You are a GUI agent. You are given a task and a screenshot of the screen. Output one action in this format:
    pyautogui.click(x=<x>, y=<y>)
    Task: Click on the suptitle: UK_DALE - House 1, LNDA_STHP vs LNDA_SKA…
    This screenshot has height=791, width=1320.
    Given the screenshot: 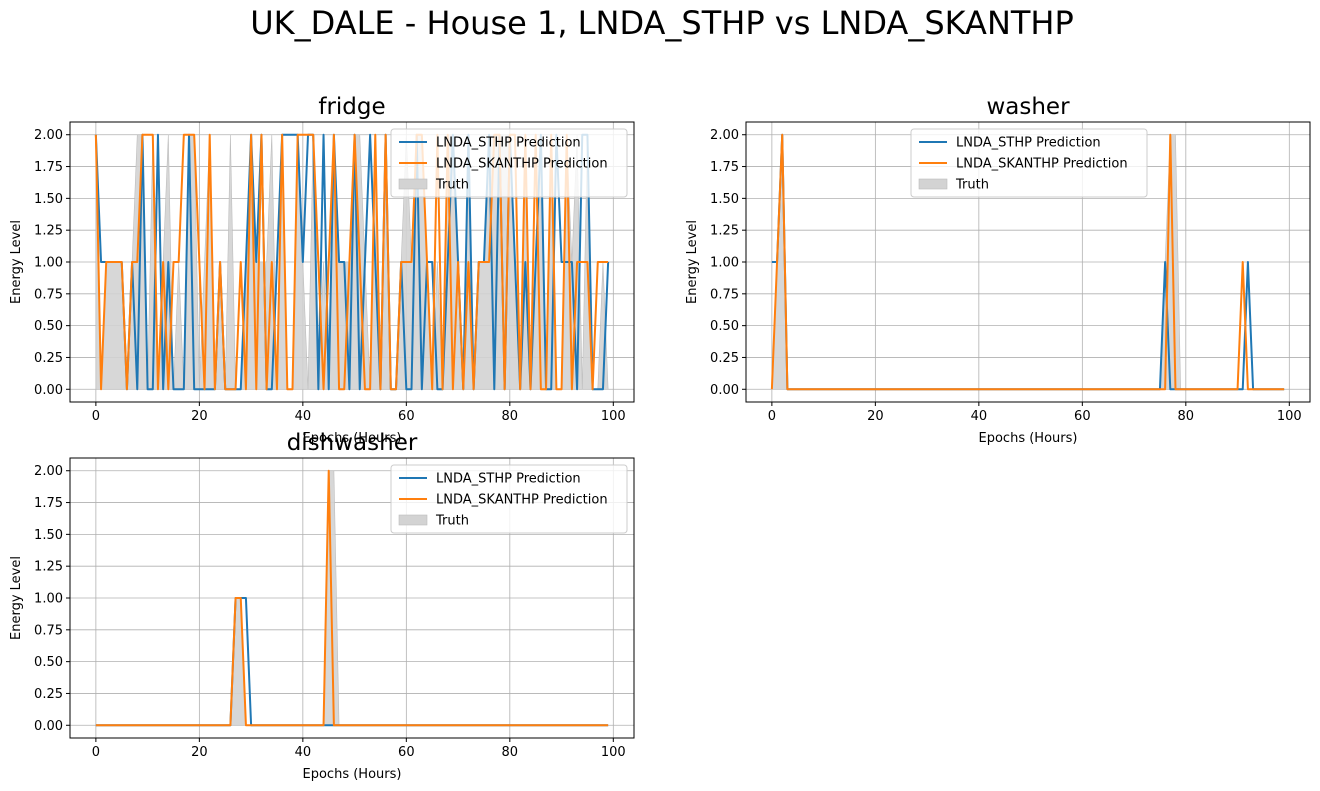 What is the action you would take?
    pyautogui.click(x=662, y=23)
    